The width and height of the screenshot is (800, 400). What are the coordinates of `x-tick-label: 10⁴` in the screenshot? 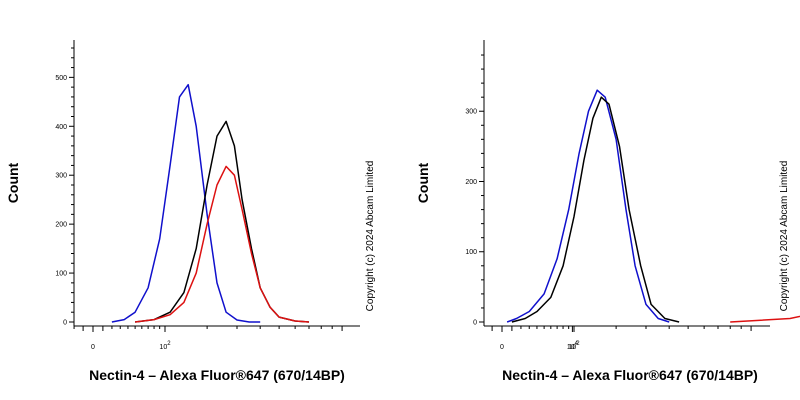 It's located at (573, 346).